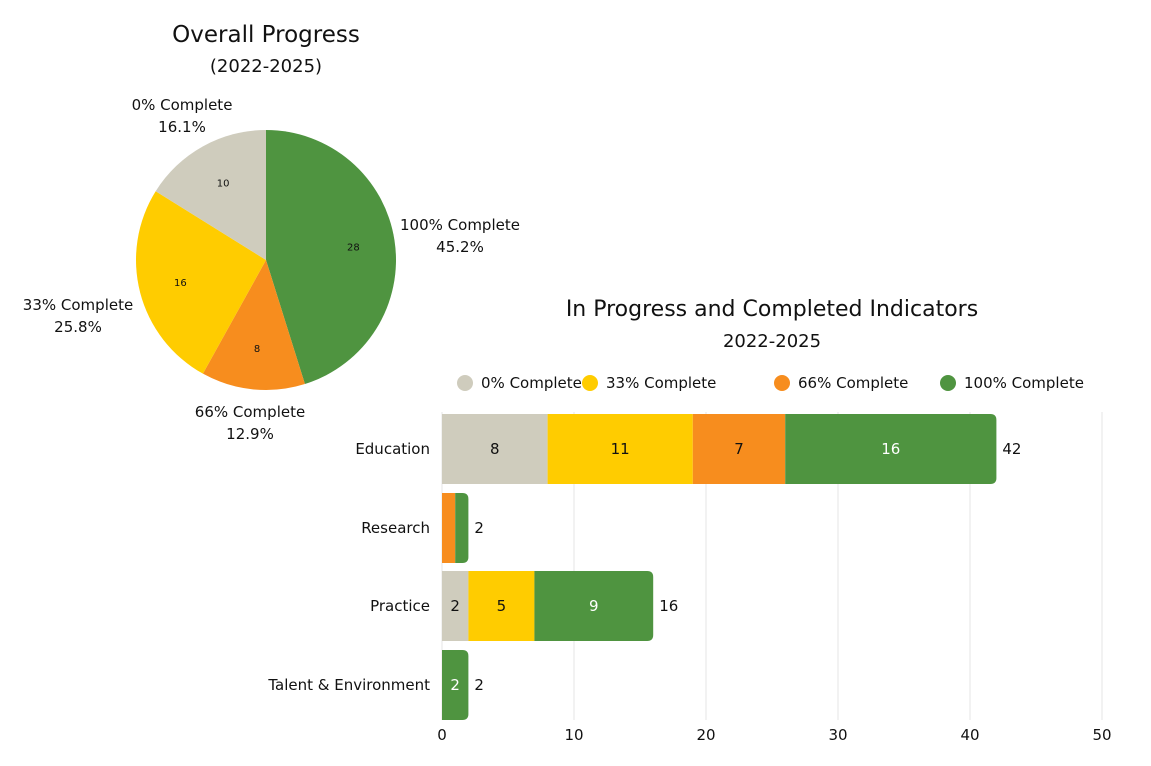 The height and width of the screenshot is (766, 1151). I want to click on x-tick-label: 0, so click(442, 735).